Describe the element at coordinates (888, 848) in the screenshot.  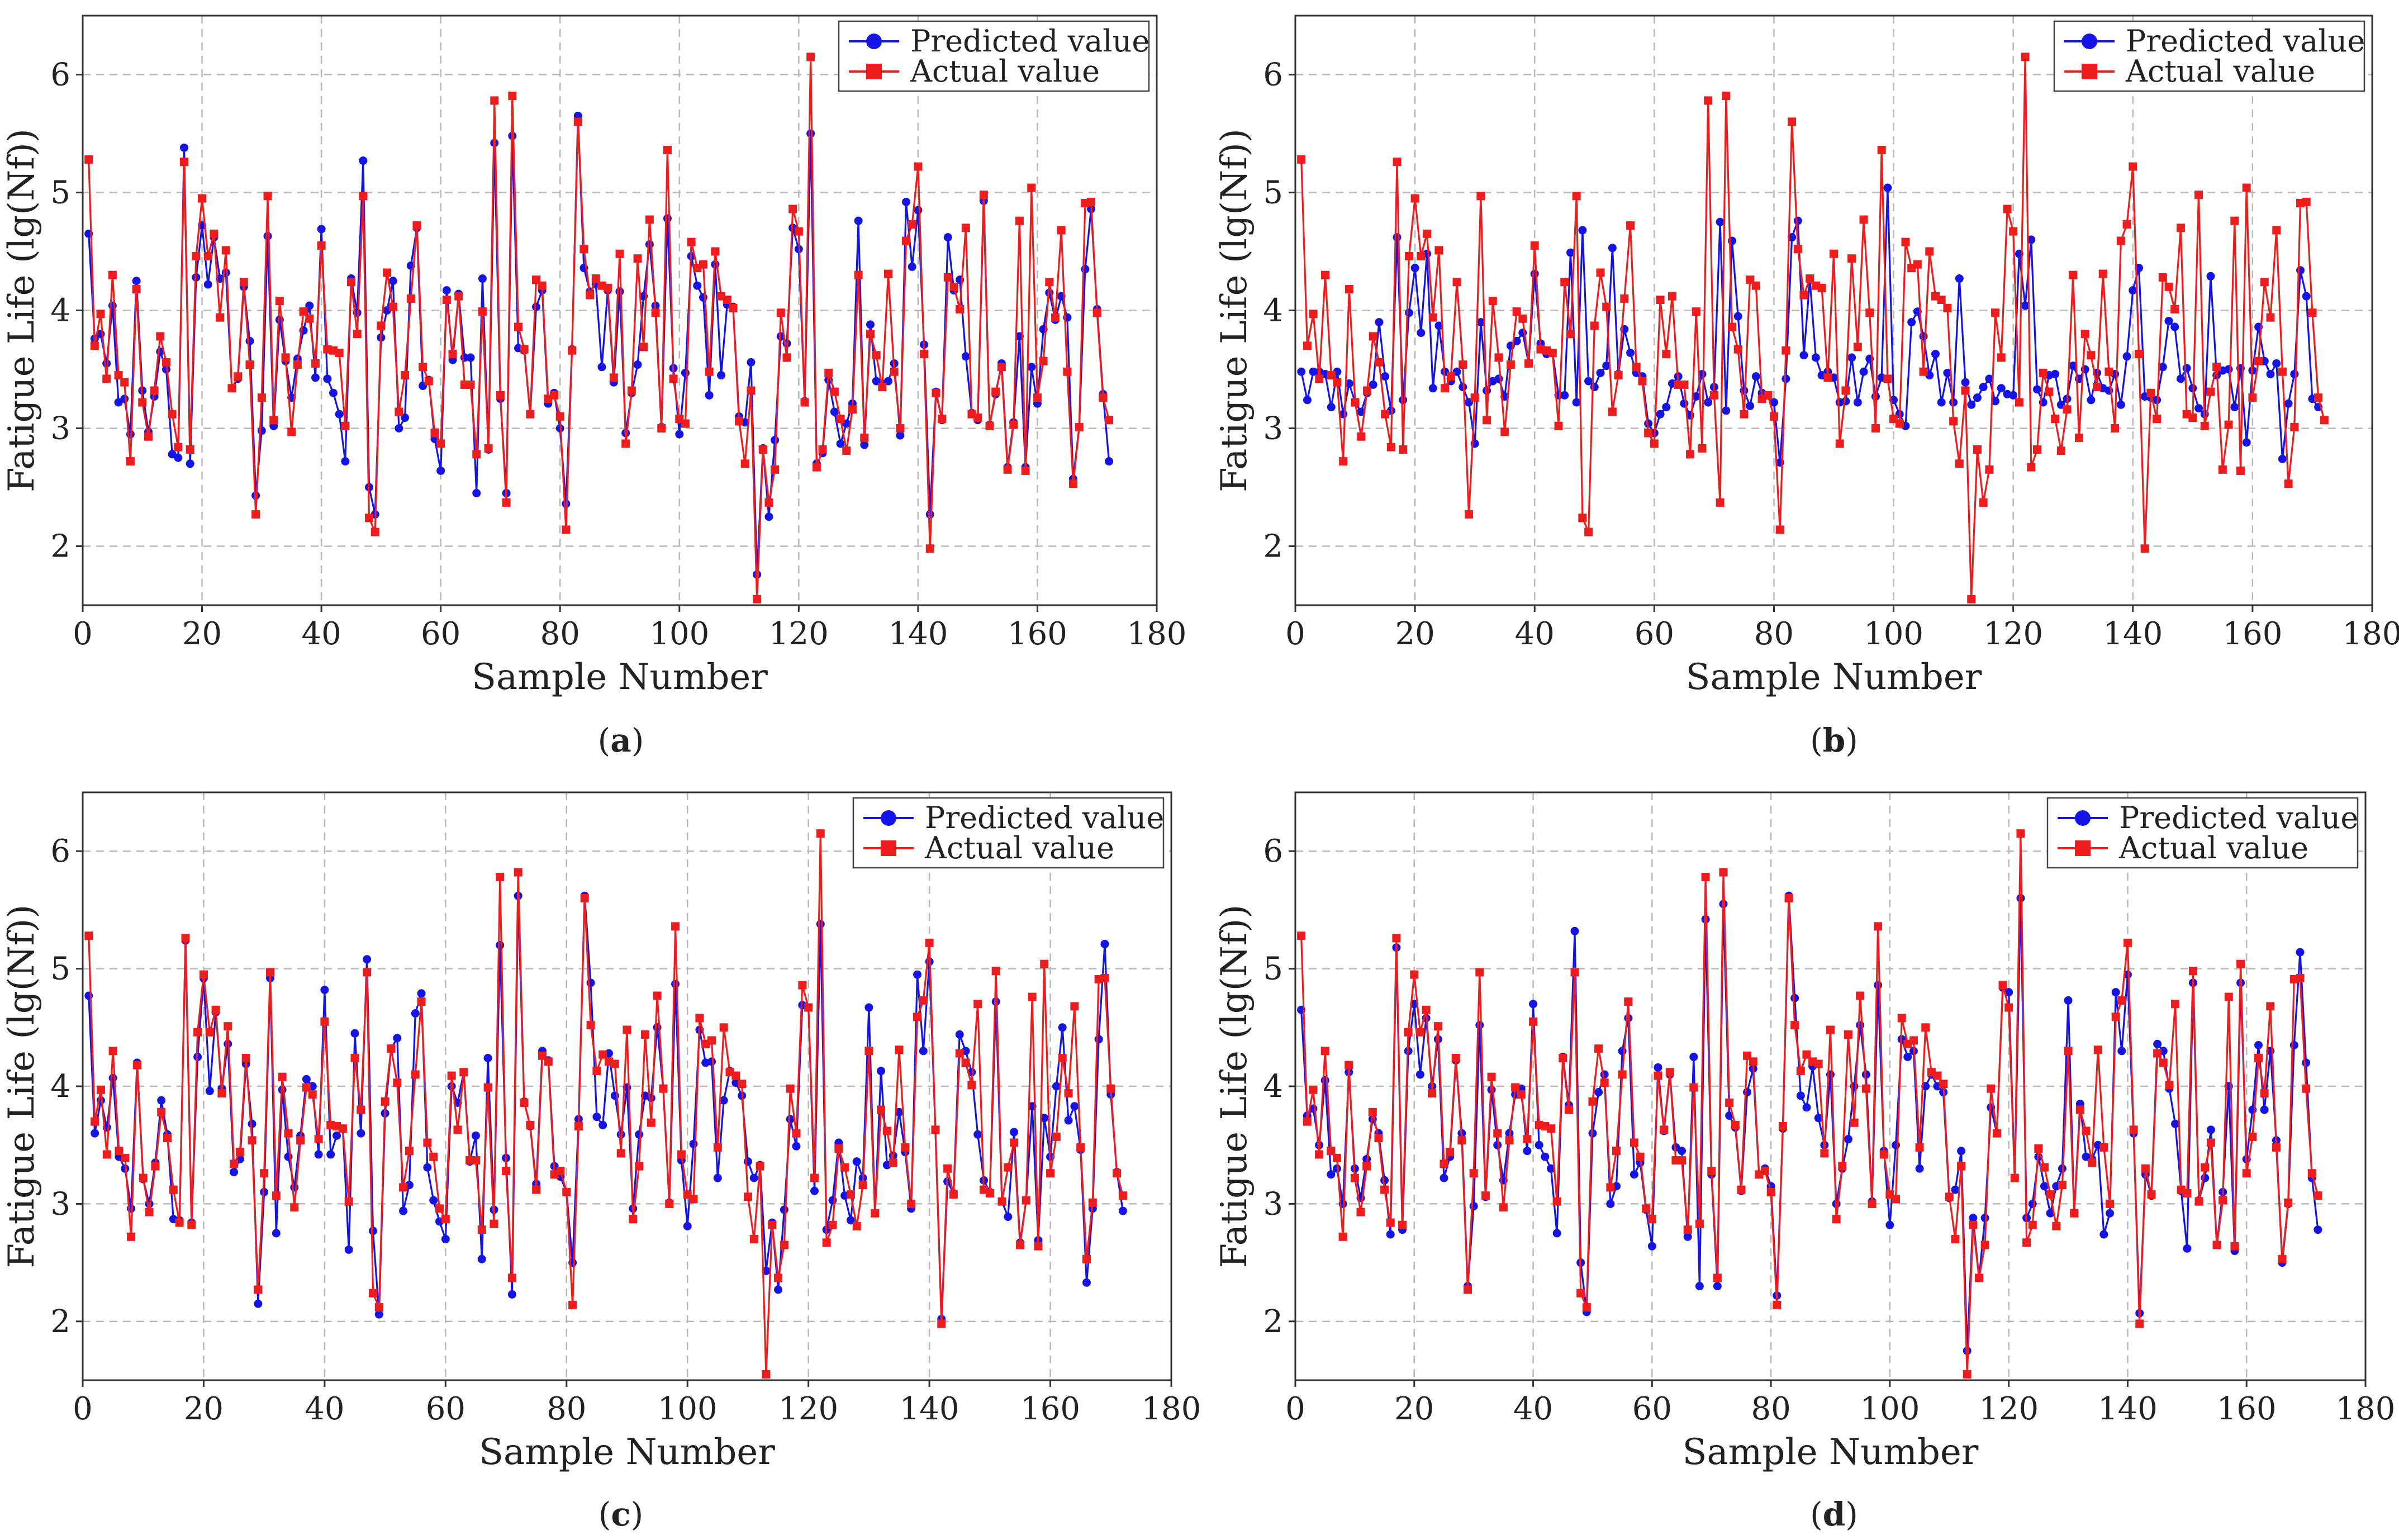
I see `legend-square-marker` at that location.